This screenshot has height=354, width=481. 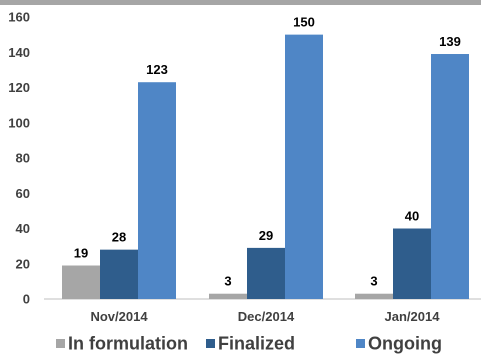 I want to click on y-tick-label: 160, so click(x=19, y=17).